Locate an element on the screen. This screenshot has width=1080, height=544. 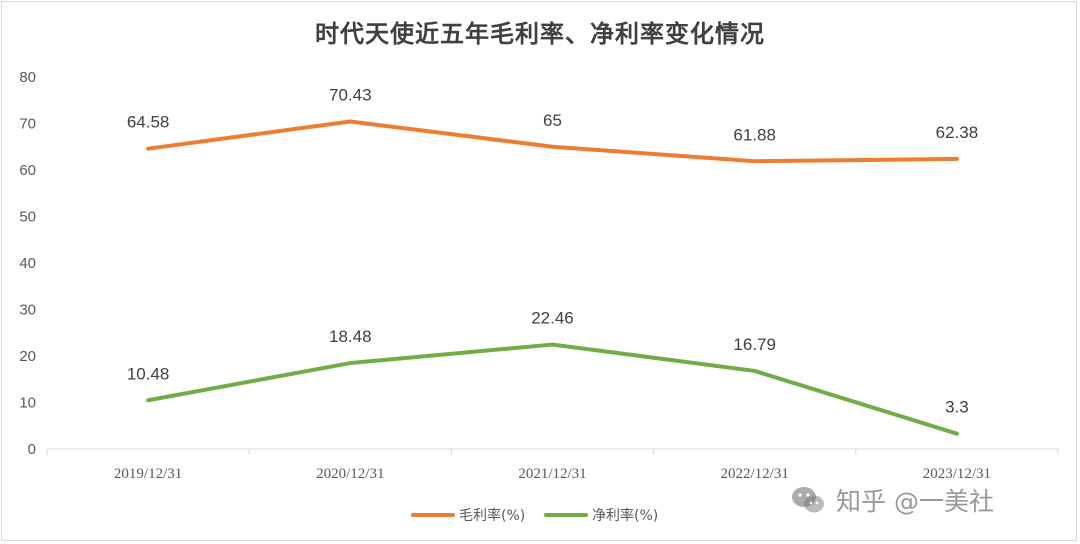
wechat-icon is located at coordinates (808, 500).